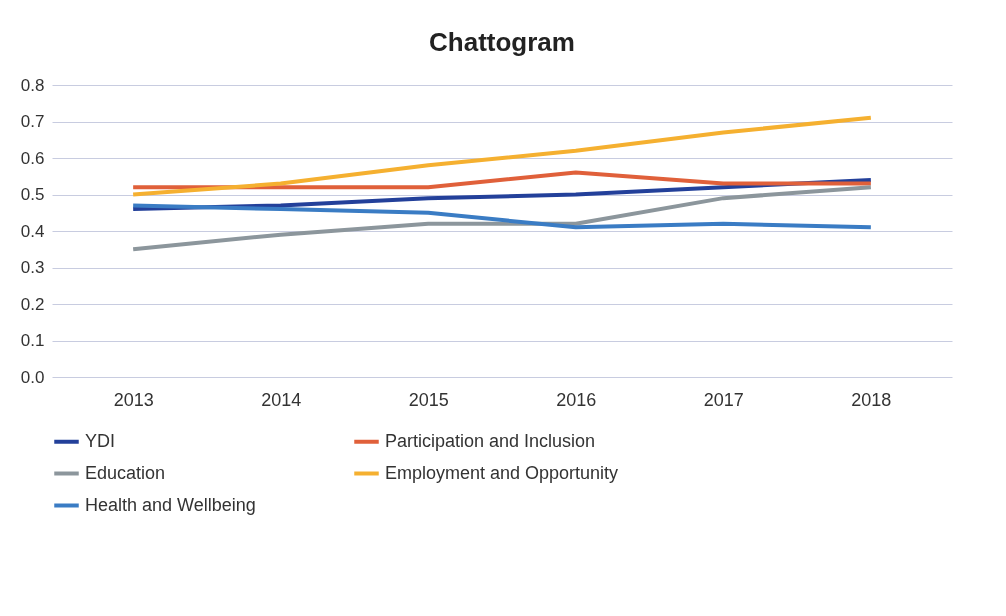 The height and width of the screenshot is (616, 1006). Describe the element at coordinates (133, 399) in the screenshot. I see `x-tick-label: 2013` at that location.